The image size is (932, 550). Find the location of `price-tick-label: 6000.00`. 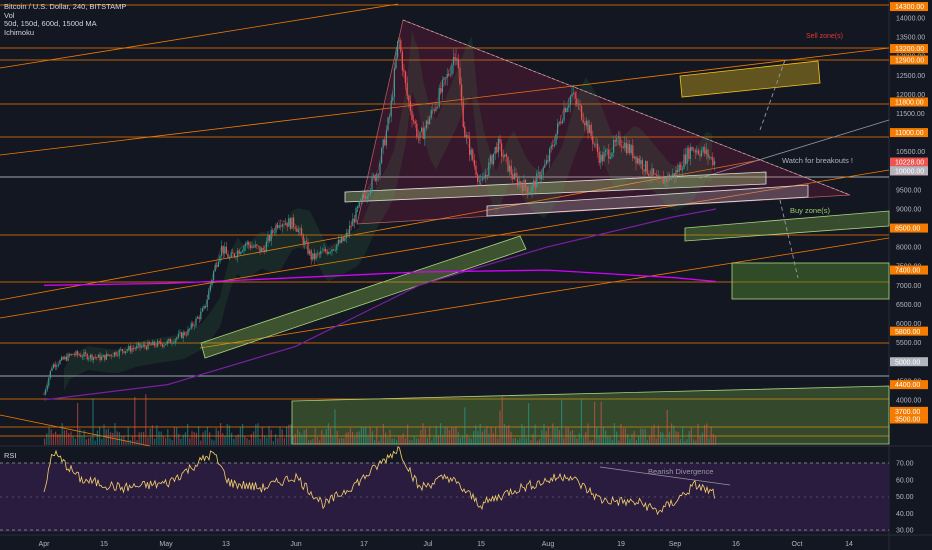

price-tick-label: 6000.00 is located at coordinates (908, 324).